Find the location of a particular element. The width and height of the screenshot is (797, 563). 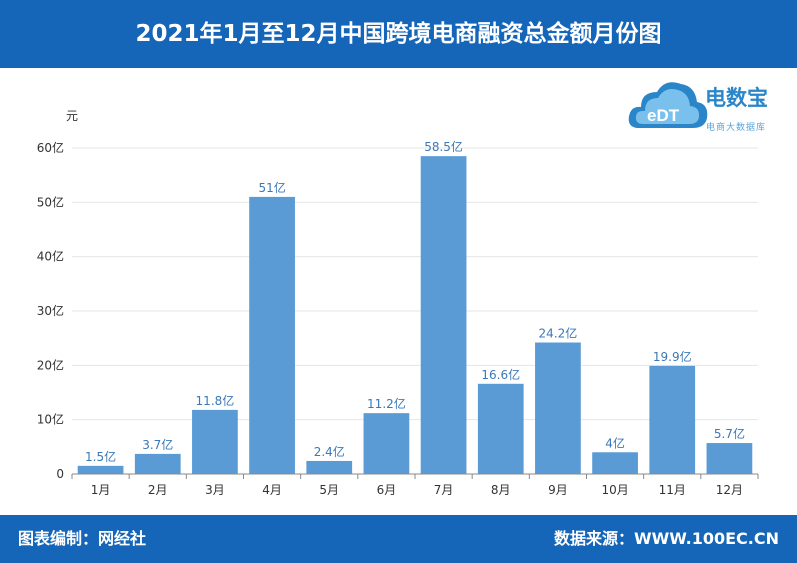

x-tick-label: 9月 is located at coordinates (558, 490).